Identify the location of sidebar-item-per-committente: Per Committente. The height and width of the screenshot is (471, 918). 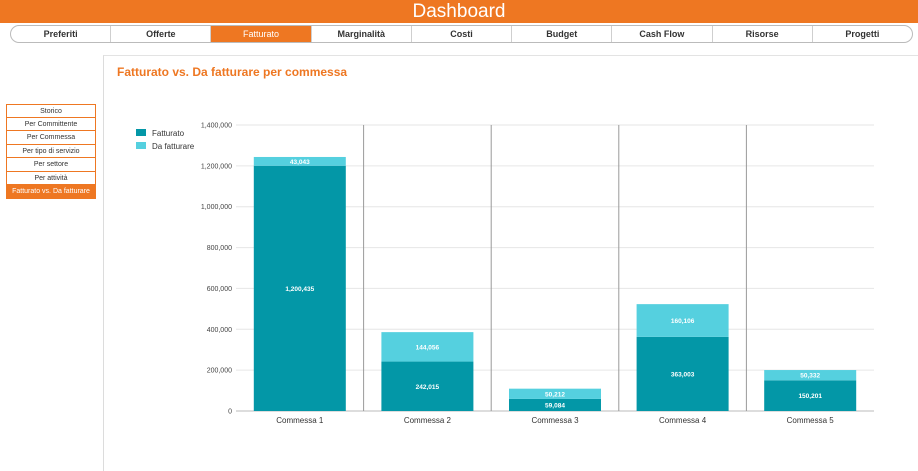
(51, 124).